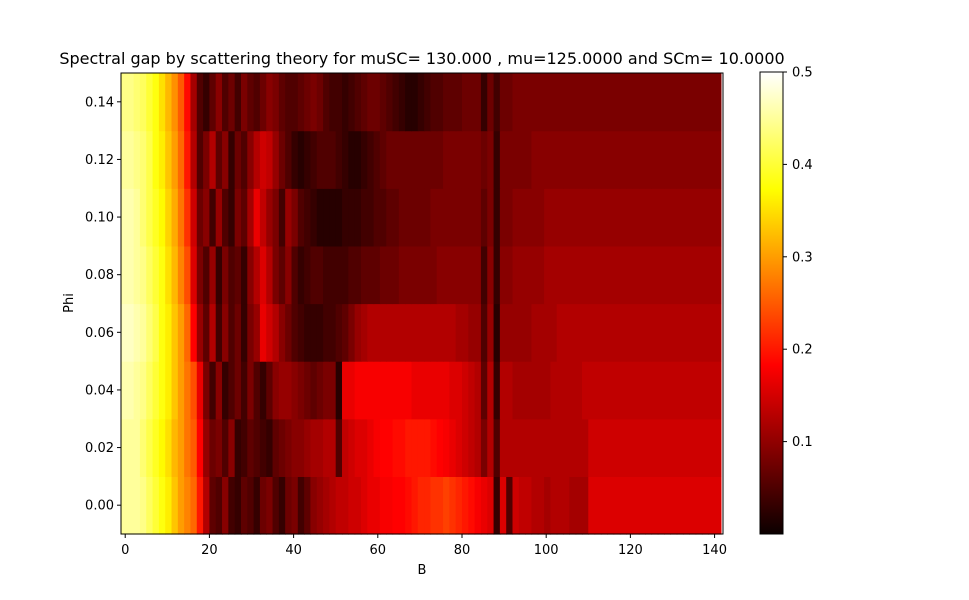 The height and width of the screenshot is (600, 969). What do you see at coordinates (209, 550) in the screenshot?
I see `x-tick-label: 20` at bounding box center [209, 550].